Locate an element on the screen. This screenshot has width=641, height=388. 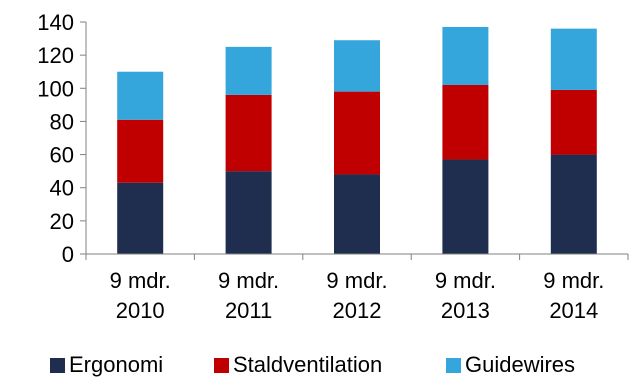
legend-label-guidewires: Guidewires is located at coordinates (520, 364).